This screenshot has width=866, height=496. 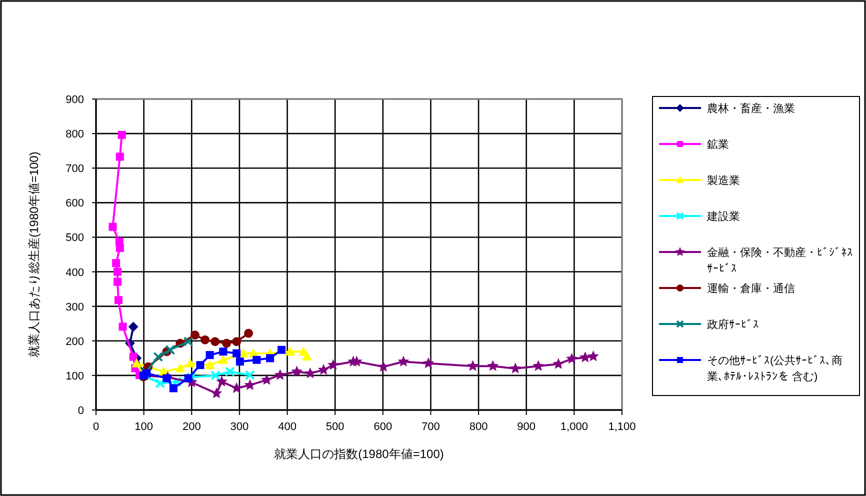 What do you see at coordinates (574, 427) in the screenshot?
I see `x-tick-label: 1,000` at bounding box center [574, 427].